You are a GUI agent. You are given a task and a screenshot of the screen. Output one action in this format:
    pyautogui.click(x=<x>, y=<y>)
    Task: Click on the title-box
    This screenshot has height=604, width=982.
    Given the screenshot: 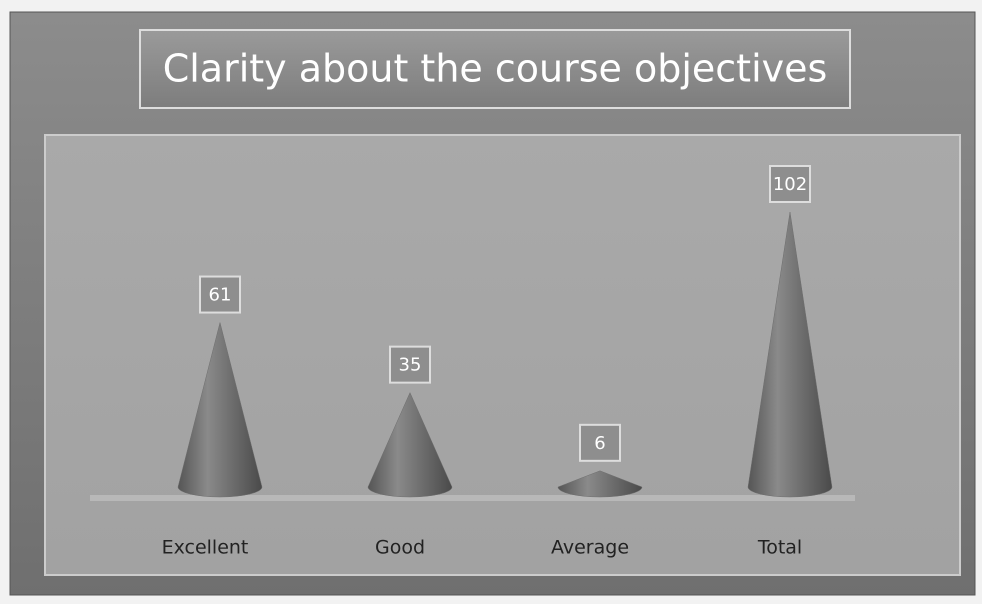 What is the action you would take?
    pyautogui.click(x=495, y=69)
    